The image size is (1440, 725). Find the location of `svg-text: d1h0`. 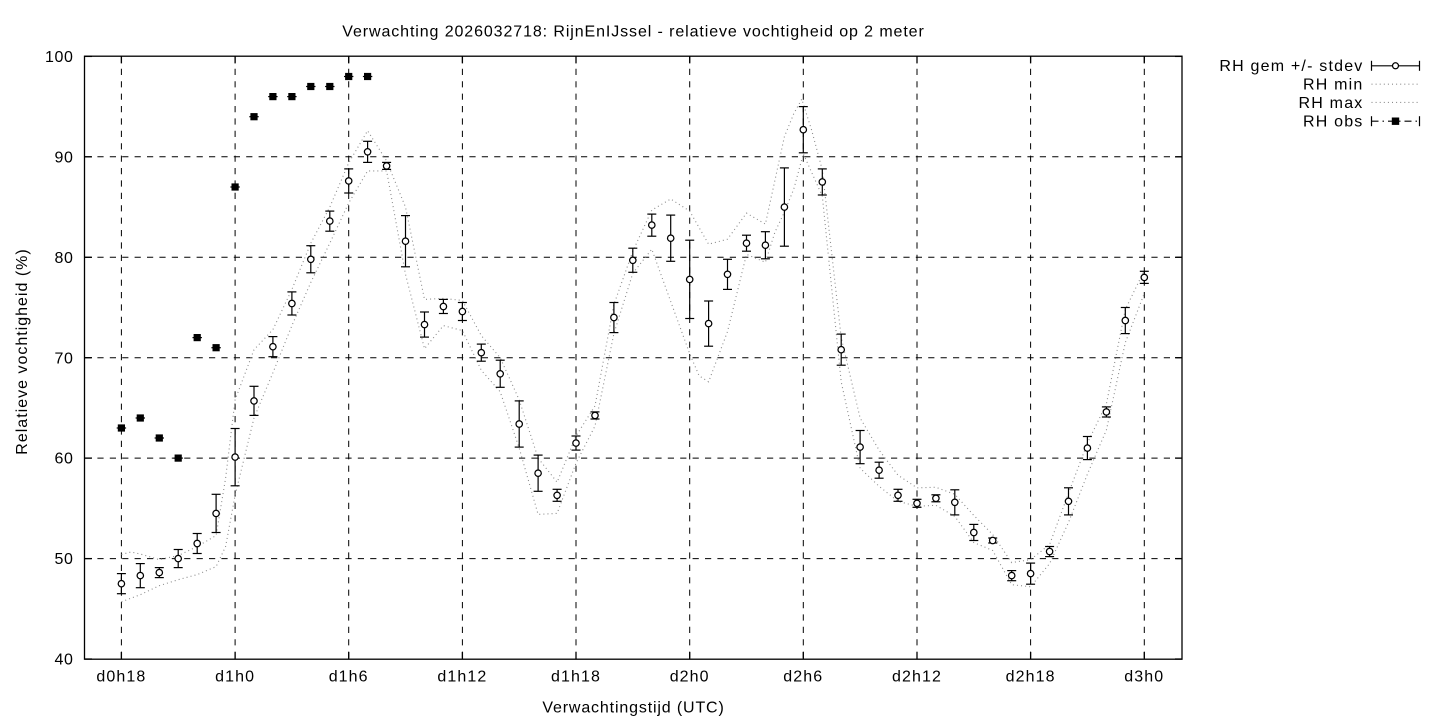

svg-text: d1h0 is located at coordinates (235, 677).